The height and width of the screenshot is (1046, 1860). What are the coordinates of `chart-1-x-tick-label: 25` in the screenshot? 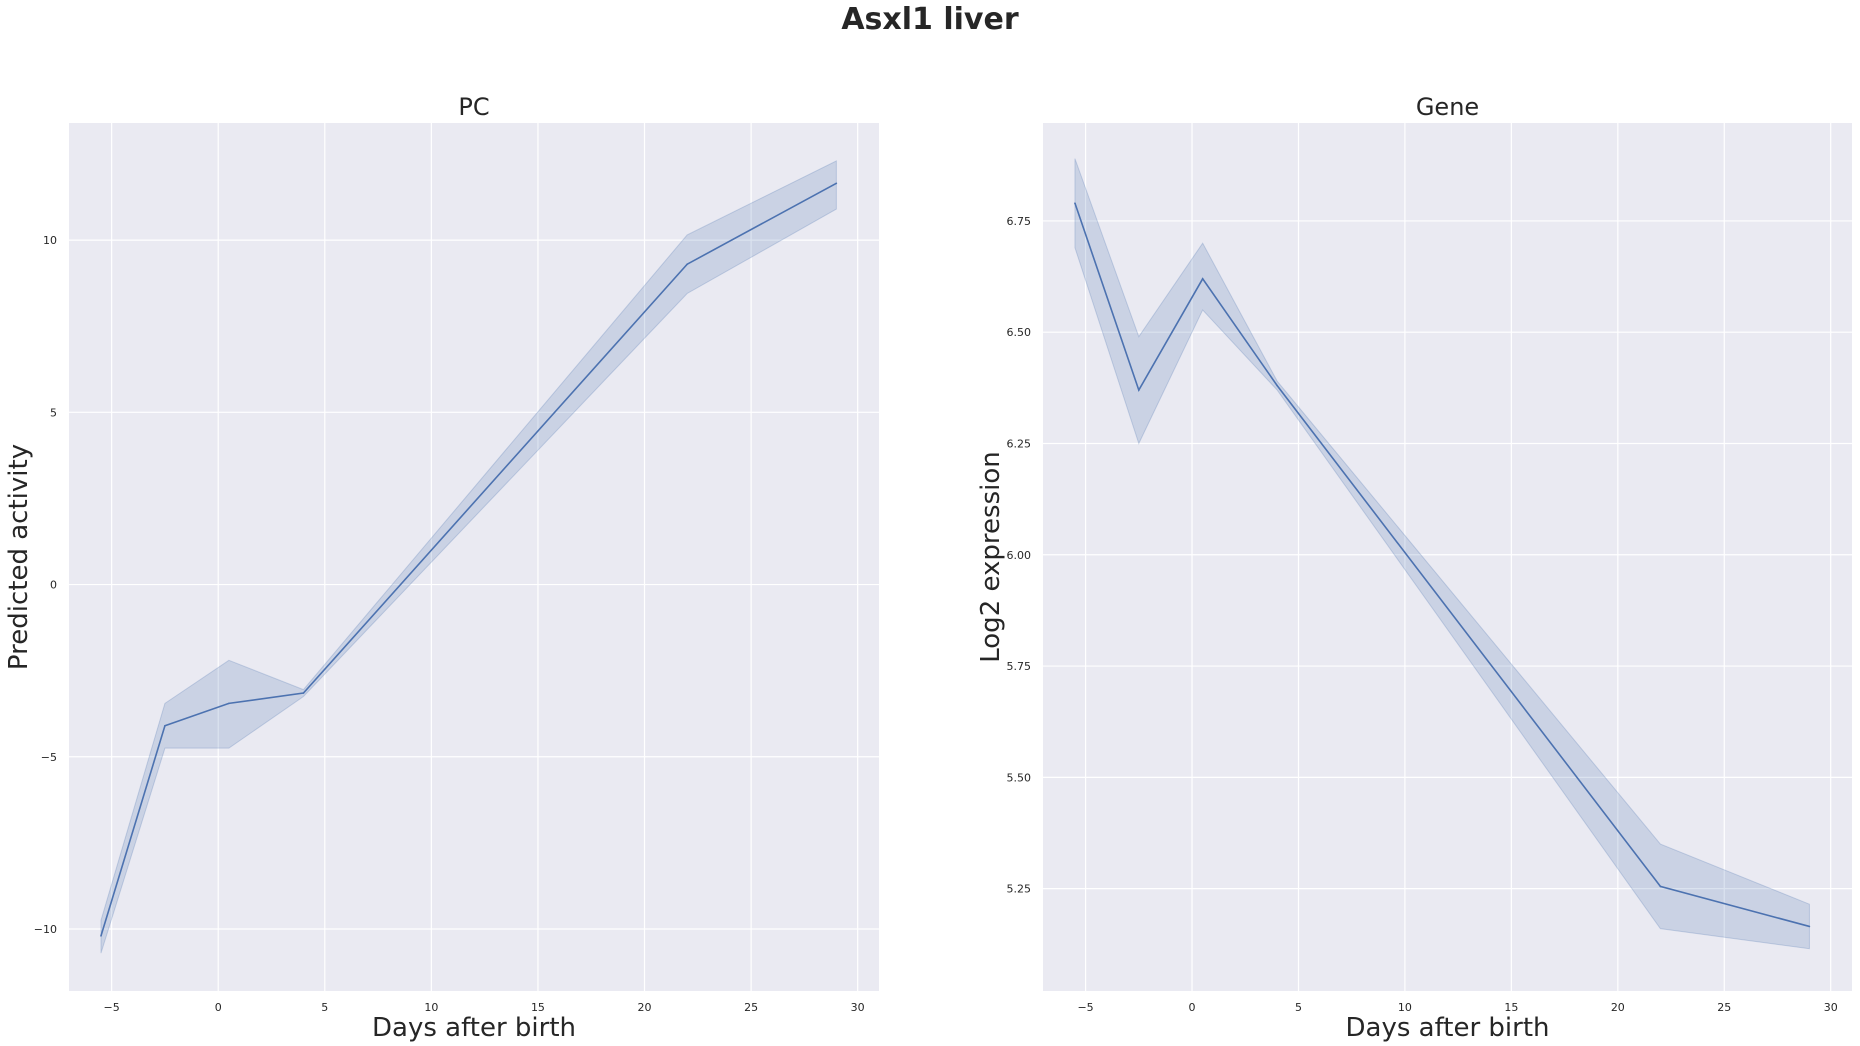 It's located at (751, 1007).